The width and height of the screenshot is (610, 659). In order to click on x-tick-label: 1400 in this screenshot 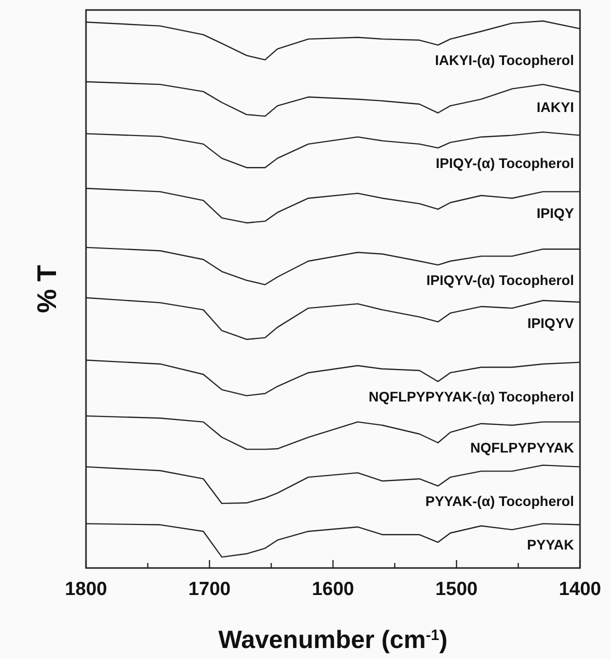, I will do `click(580, 589)`.